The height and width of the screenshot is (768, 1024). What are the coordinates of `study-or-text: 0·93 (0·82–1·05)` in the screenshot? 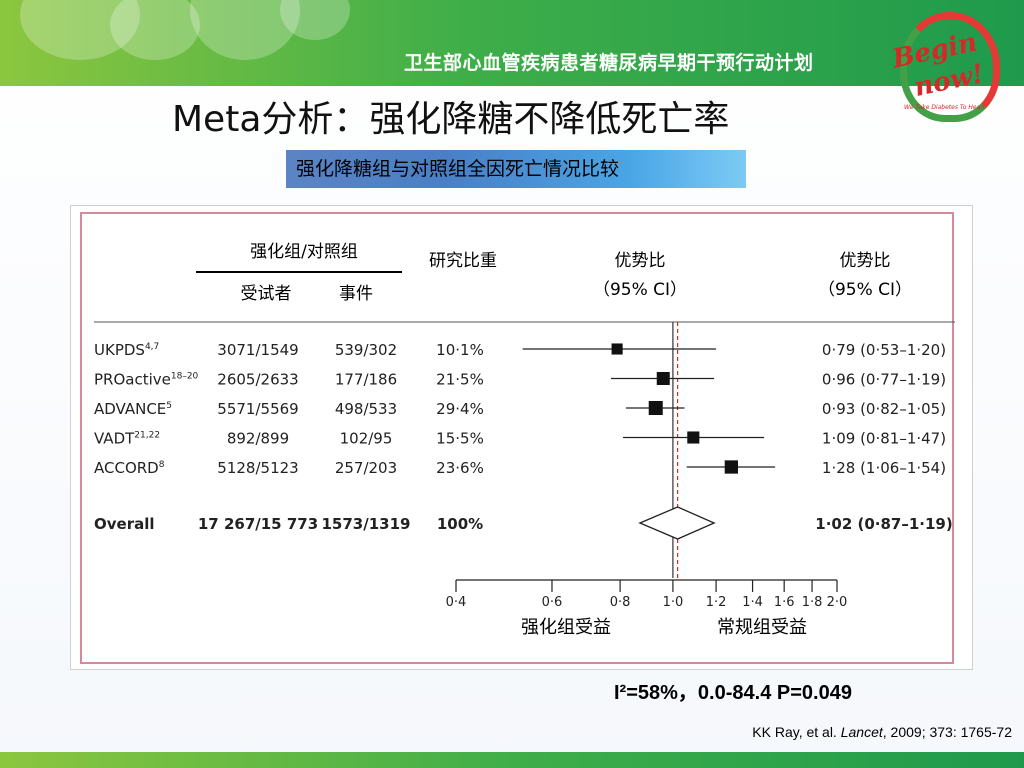 It's located at (884, 409).